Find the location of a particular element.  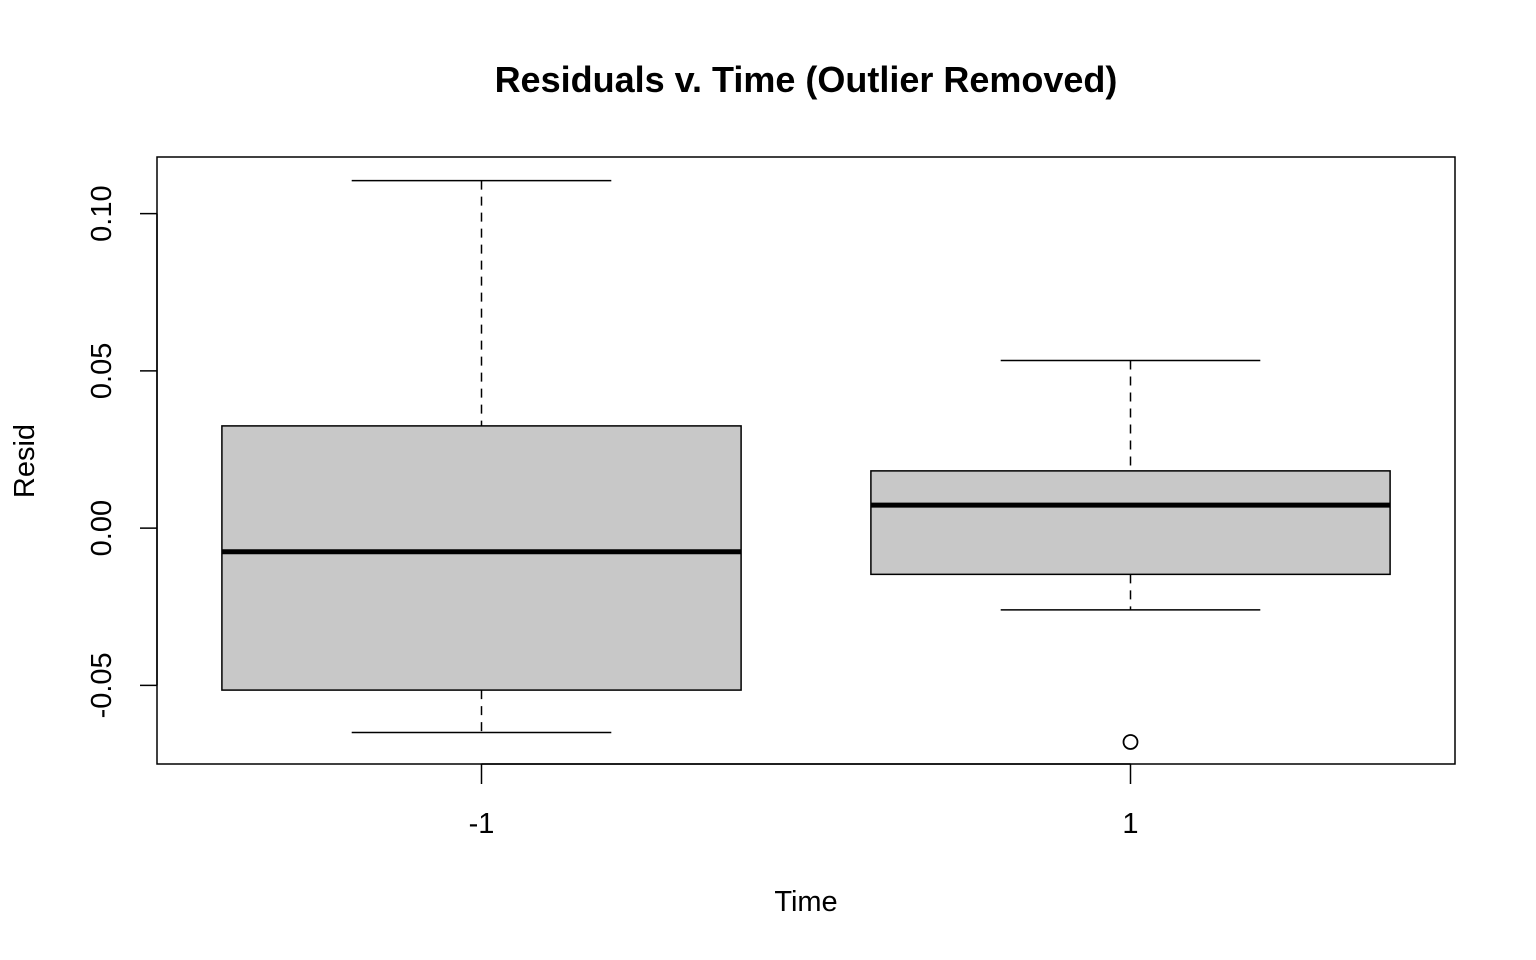

y-tick-label: -0.05 is located at coordinates (102, 685).